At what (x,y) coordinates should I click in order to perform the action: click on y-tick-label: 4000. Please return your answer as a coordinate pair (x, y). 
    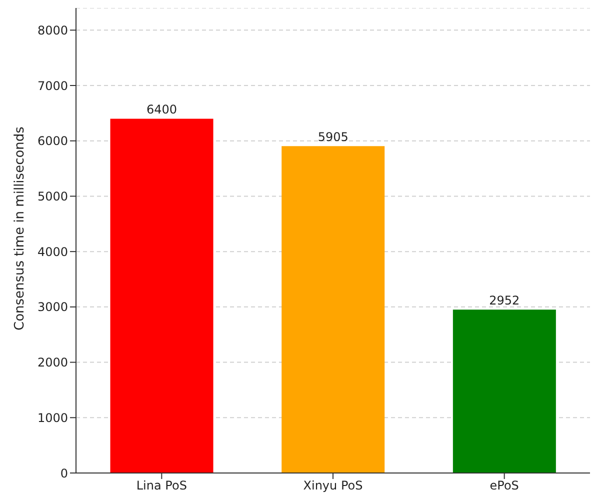
    Looking at the image, I should click on (52, 251).